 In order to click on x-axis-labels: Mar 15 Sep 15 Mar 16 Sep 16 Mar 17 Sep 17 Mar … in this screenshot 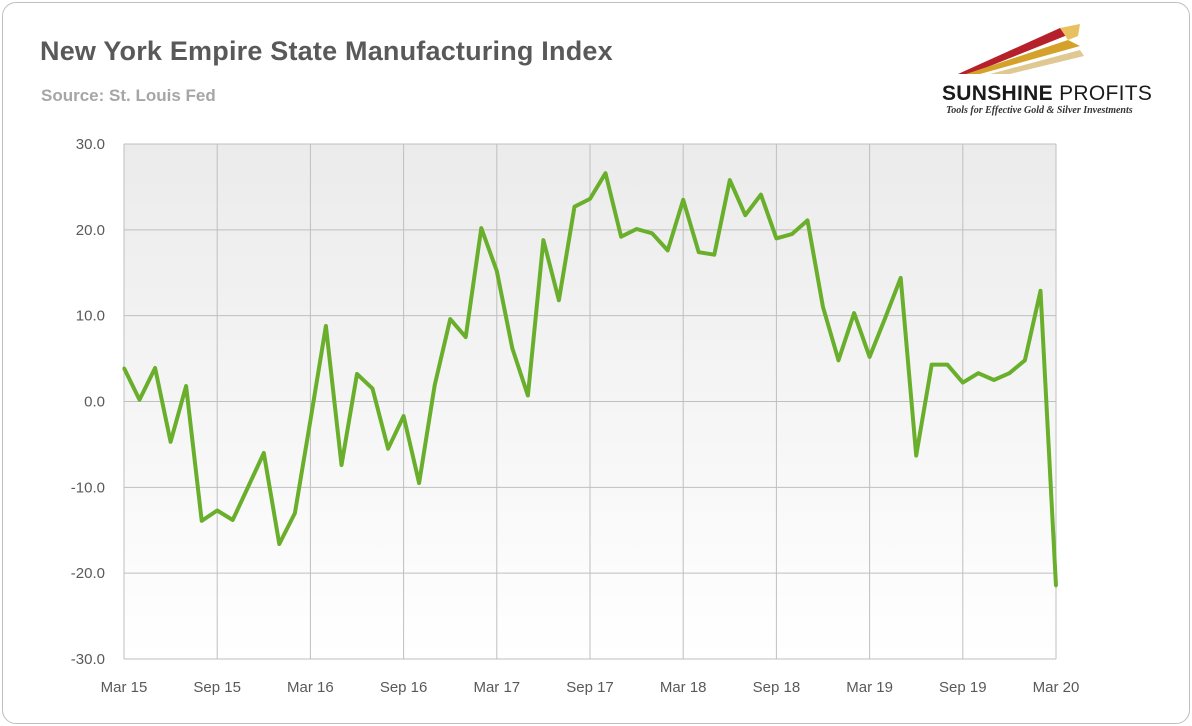, I will do `click(590, 687)`.